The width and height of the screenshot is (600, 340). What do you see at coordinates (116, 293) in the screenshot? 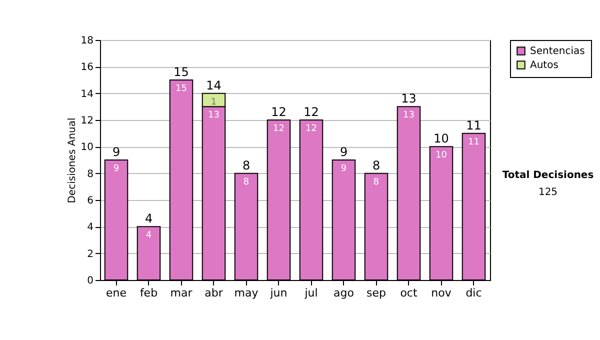
I see `x-tick-label: ene` at bounding box center [116, 293].